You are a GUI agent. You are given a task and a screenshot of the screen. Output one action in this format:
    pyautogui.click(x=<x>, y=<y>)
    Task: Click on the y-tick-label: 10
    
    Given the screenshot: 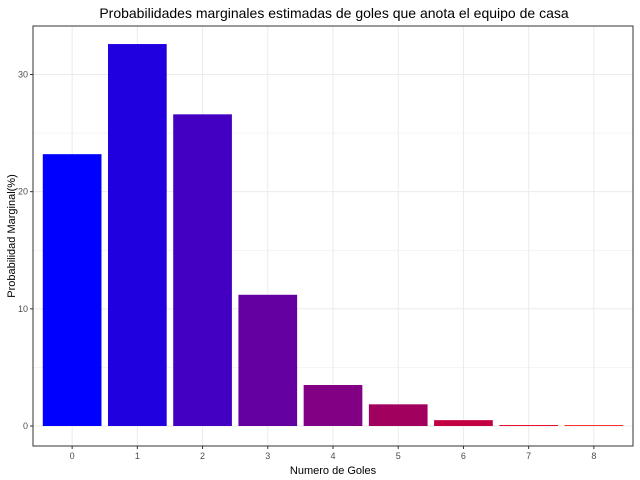 What is the action you would take?
    pyautogui.click(x=23, y=309)
    